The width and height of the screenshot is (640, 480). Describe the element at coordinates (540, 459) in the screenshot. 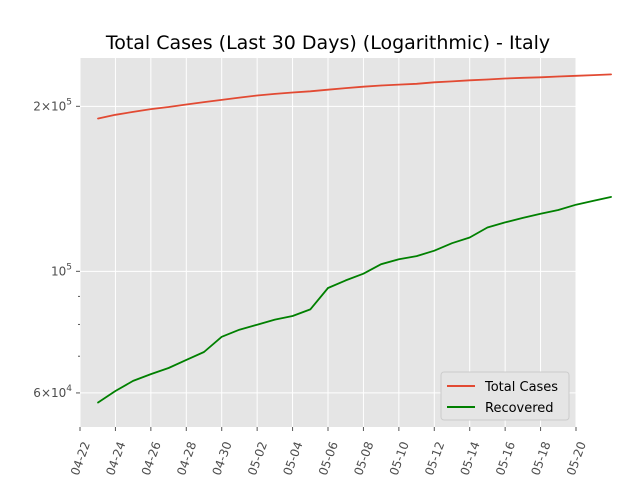

I see `x-tick-label: 05-18` at that location.